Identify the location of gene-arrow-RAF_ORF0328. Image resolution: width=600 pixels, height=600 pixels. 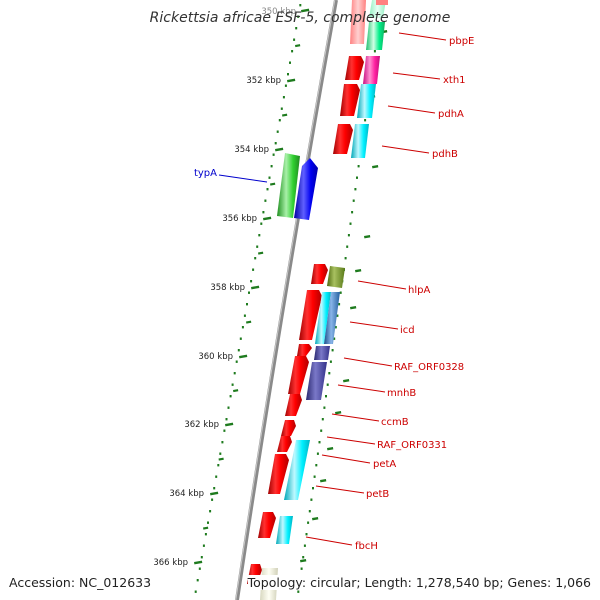
(304, 350).